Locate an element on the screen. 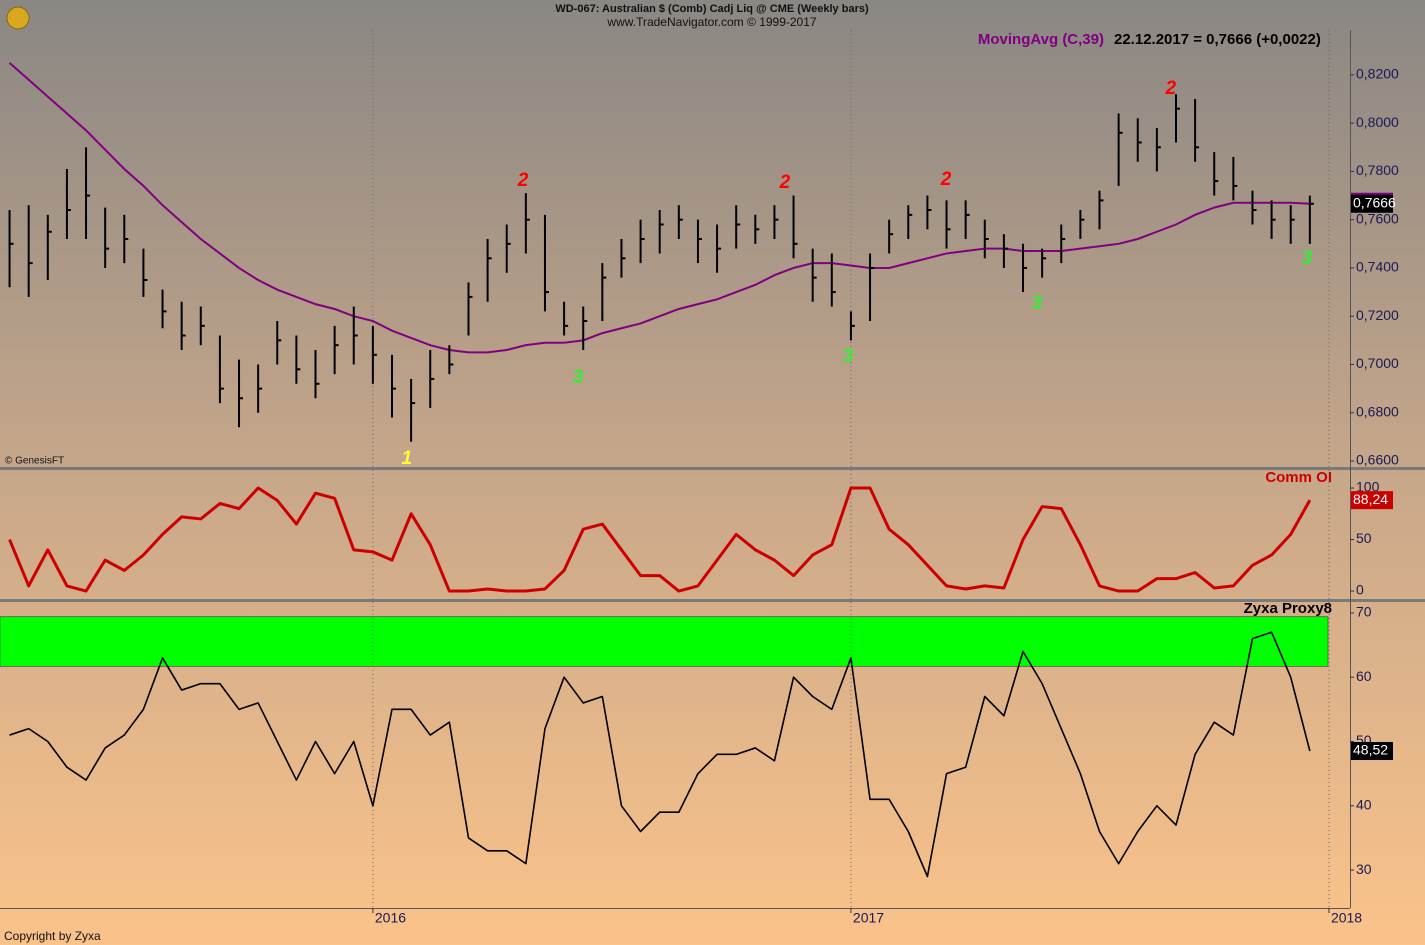 This screenshot has height=945, width=1425. y-tick-label: 0,7600 is located at coordinates (1377, 218).